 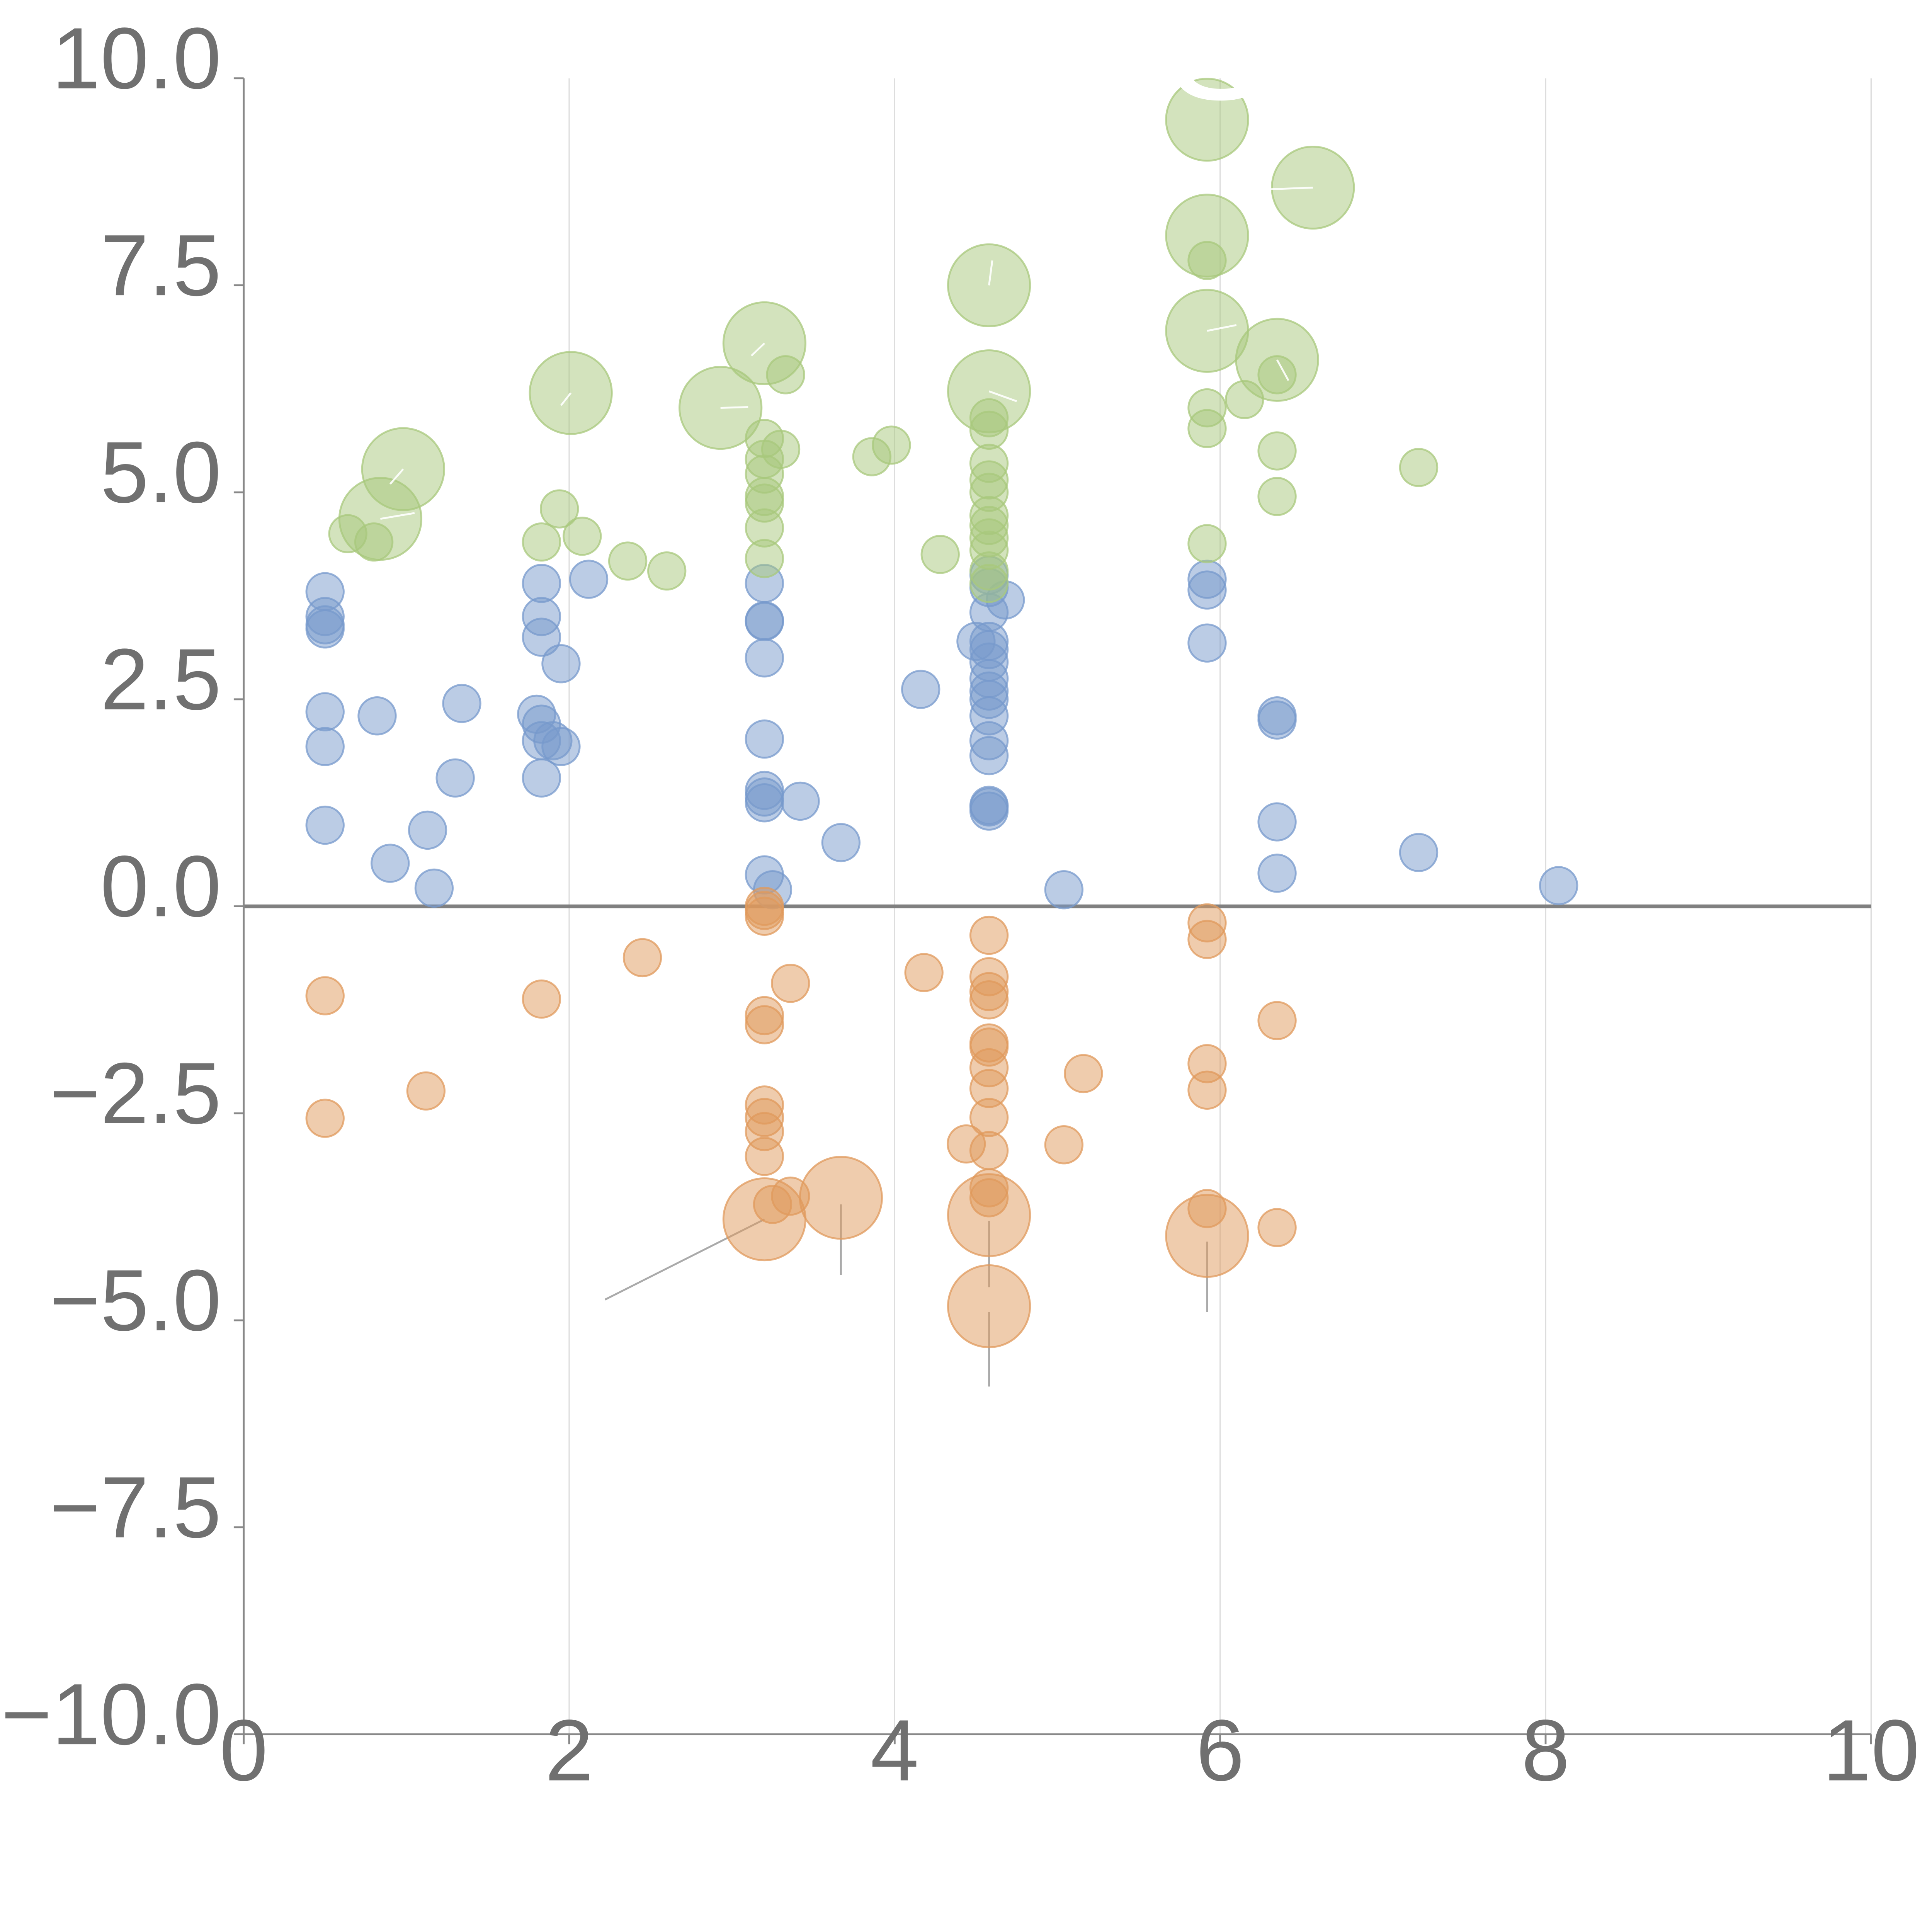 What do you see at coordinates (136, 58) in the screenshot?
I see `y-tick-label: 10.0` at bounding box center [136, 58].